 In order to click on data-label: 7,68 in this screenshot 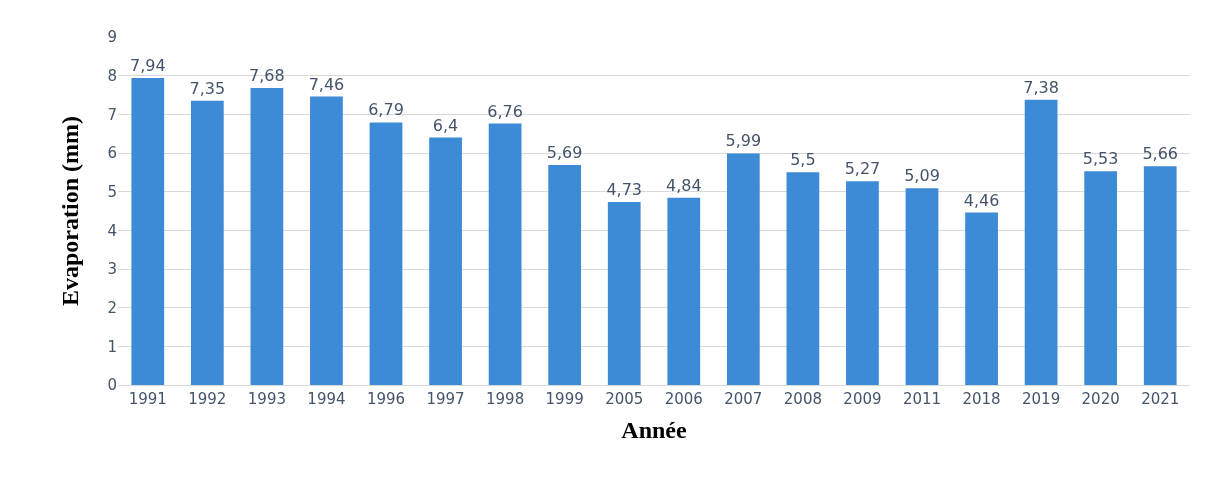, I will do `click(267, 76)`.